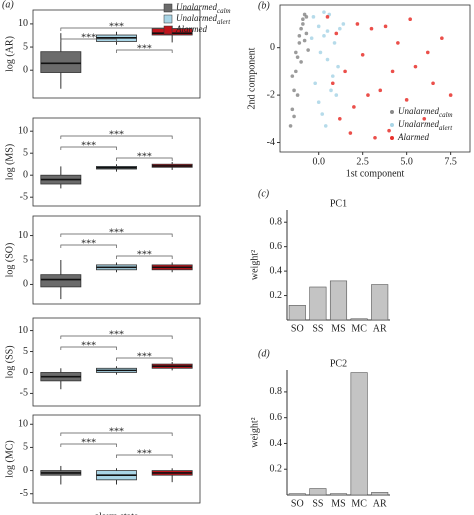 This screenshot has height=515, width=474. Describe the element at coordinates (338, 203) in the screenshot. I see `chart-title: PC1` at that location.